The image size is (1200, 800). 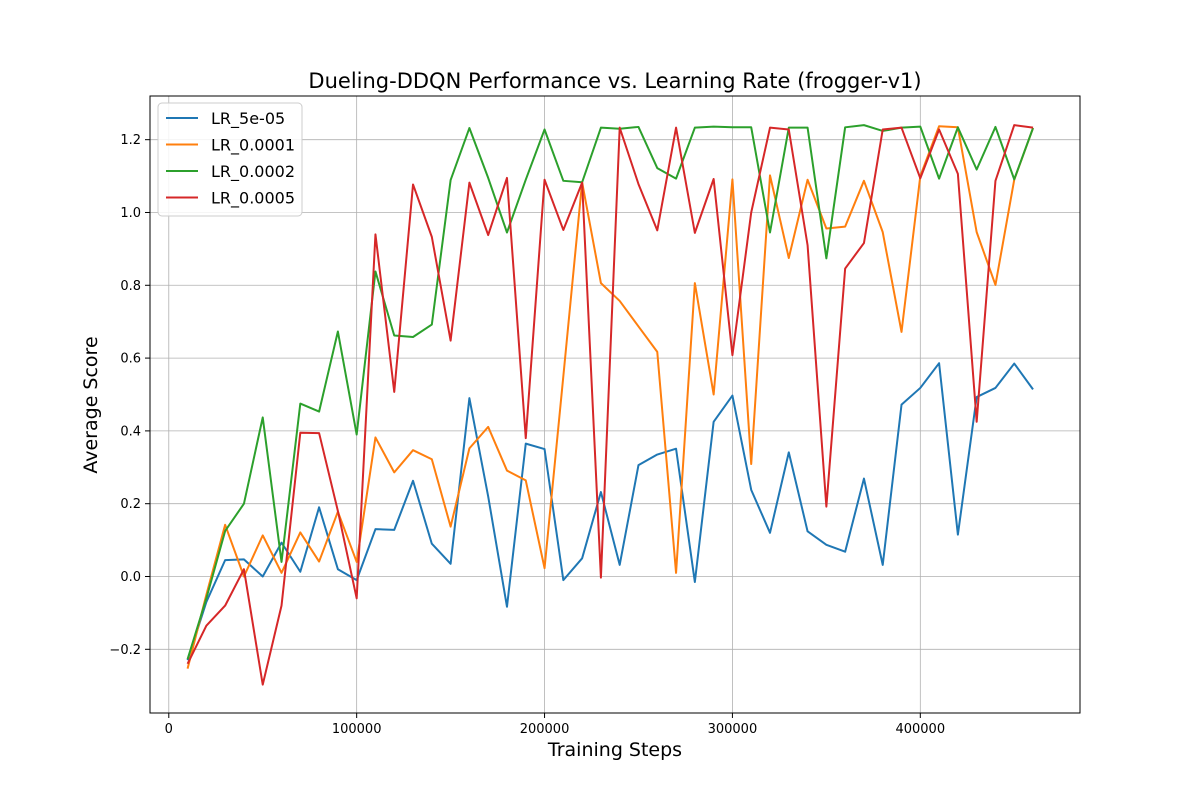 I want to click on y-tick-label: 0.0, so click(x=130, y=577).